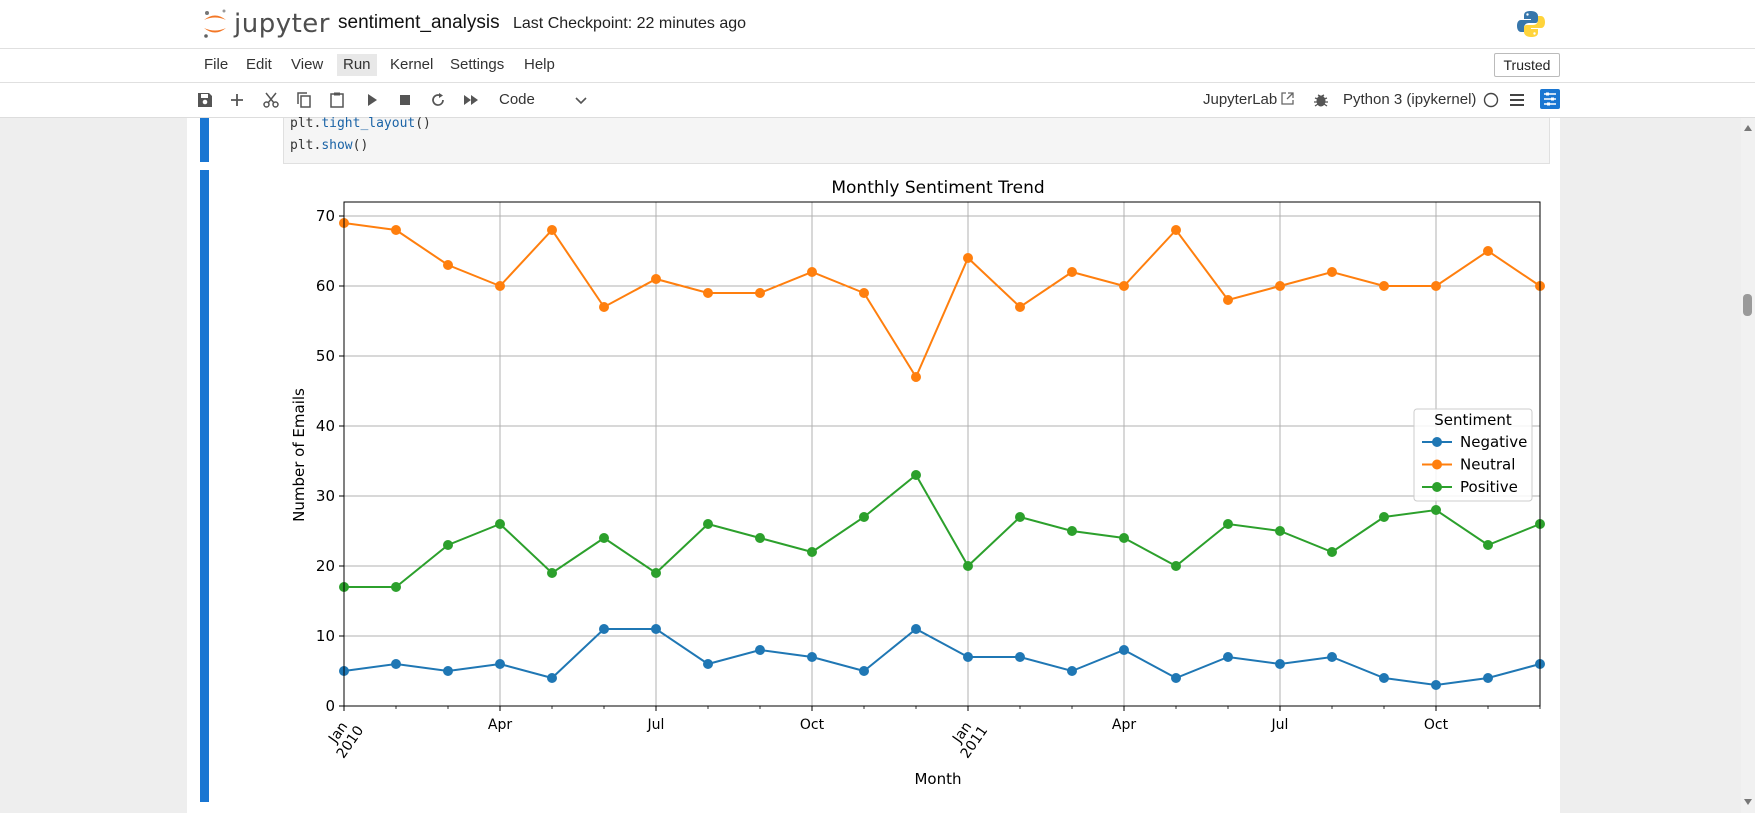 Image resolution: width=1755 pixels, height=813 pixels. I want to click on scrollbar-track, so click(1748, 465).